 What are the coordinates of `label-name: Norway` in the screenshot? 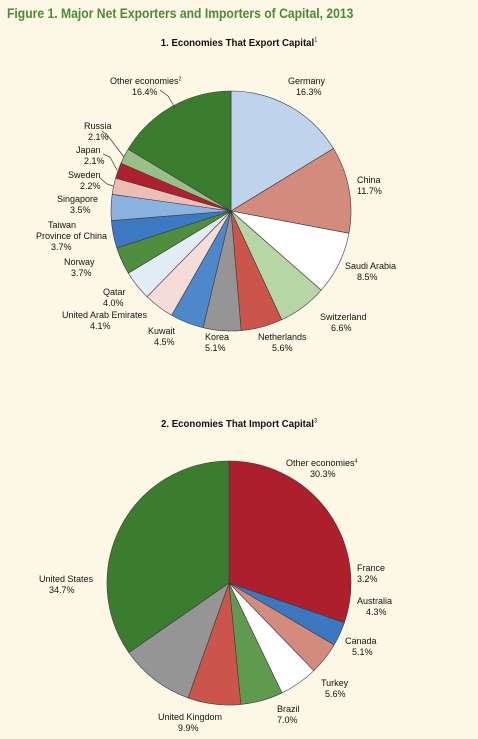 It's located at (79, 262).